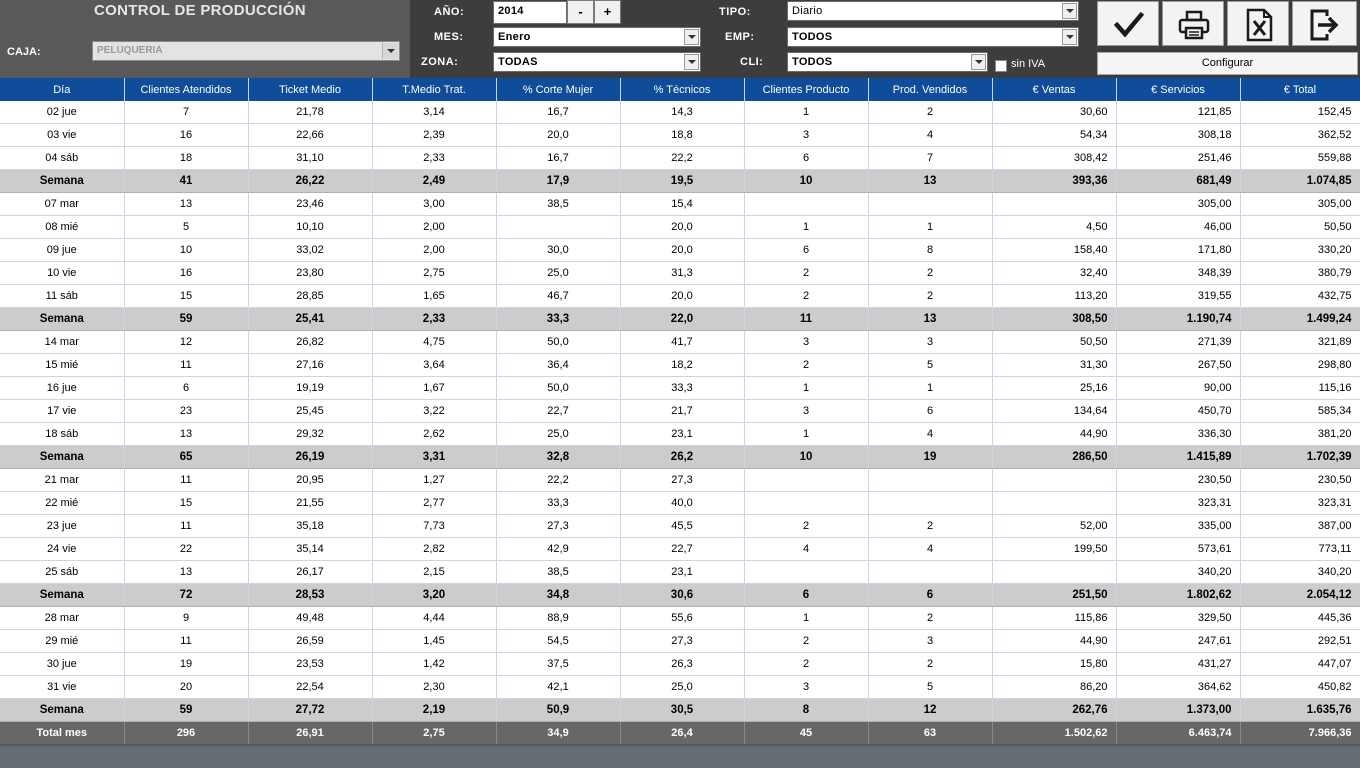  Describe the element at coordinates (310, 89) in the screenshot. I see `column-header: Ticket Medio` at that location.